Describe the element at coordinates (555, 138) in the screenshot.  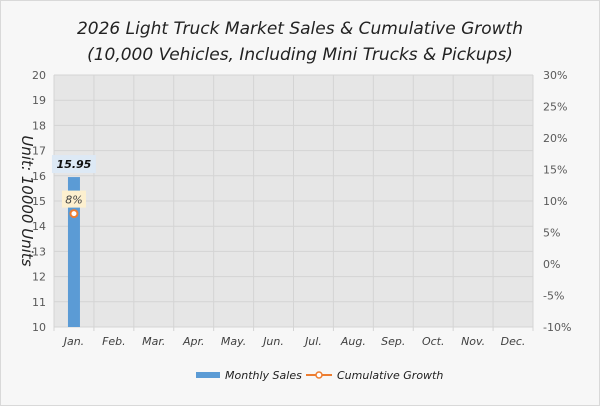
I see `y2-tick-label: 20%` at that location.